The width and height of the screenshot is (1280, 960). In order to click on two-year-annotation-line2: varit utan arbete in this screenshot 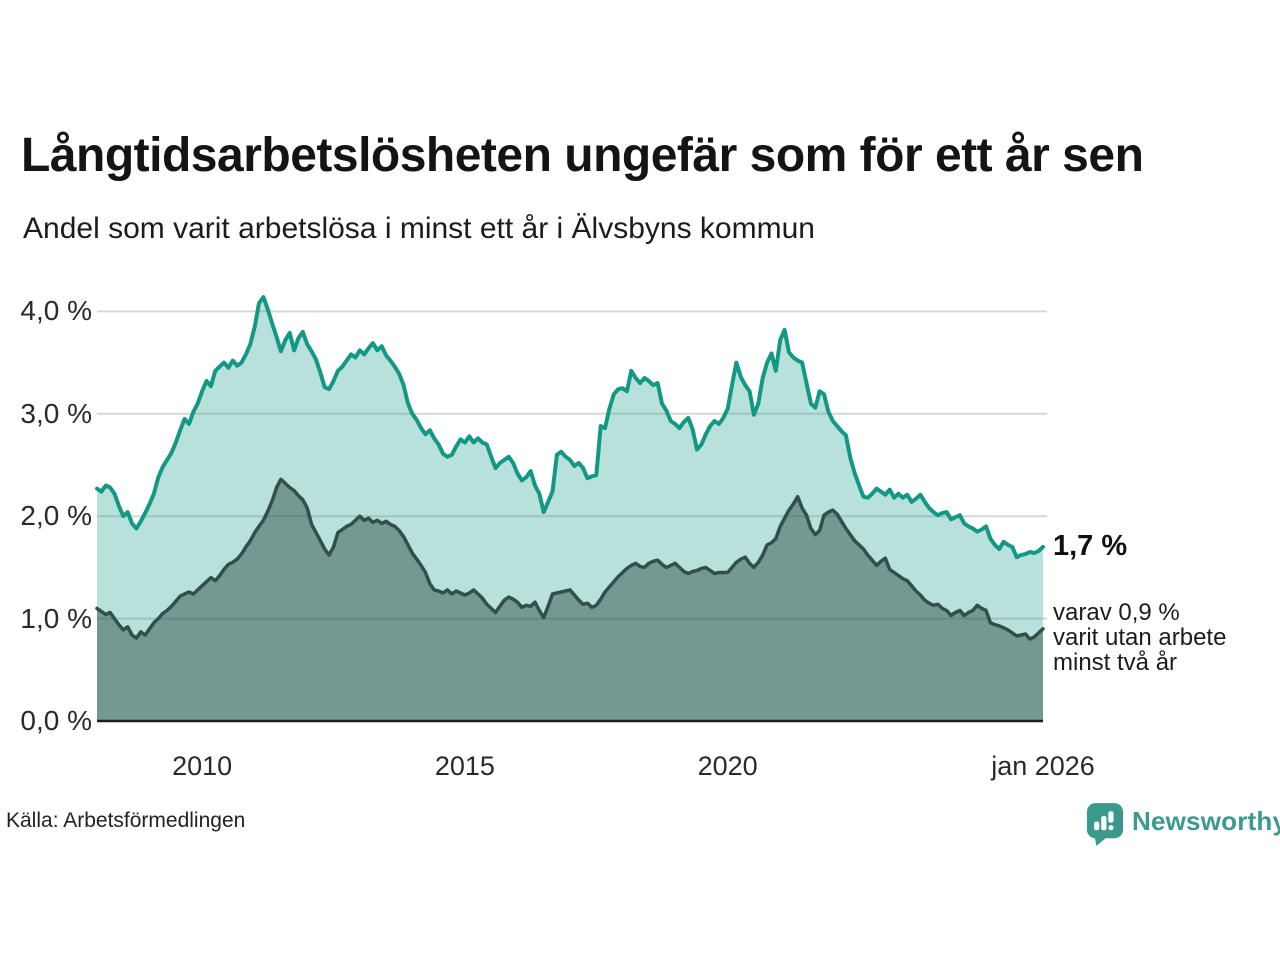, I will do `click(1140, 637)`.